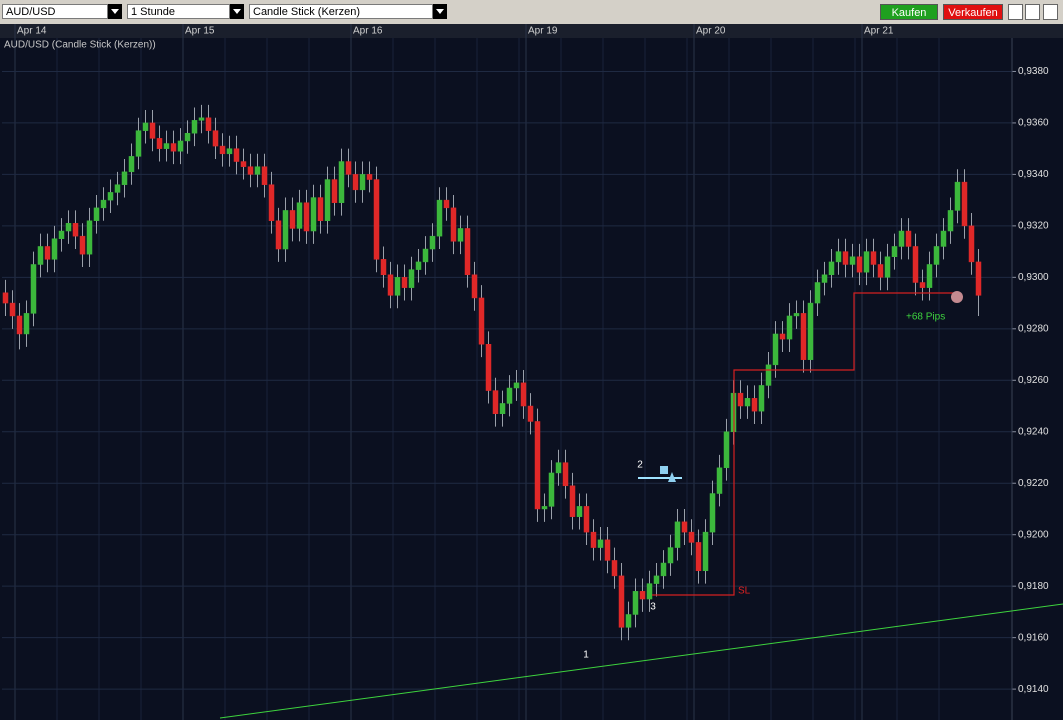  Describe the element at coordinates (879, 31) in the screenshot. I see `x-tick-label: Apr 21` at that location.